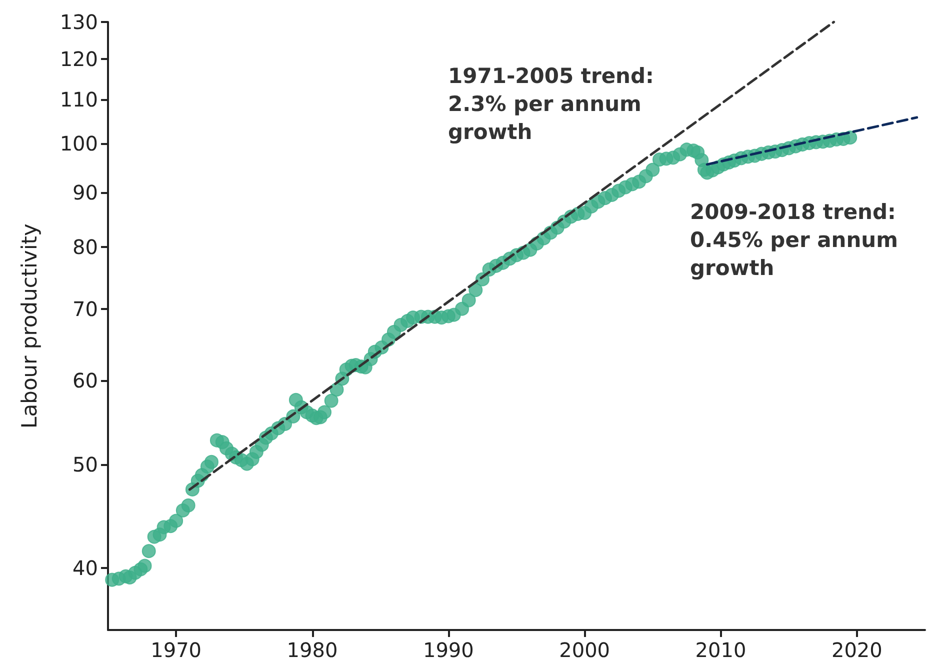  Describe the element at coordinates (85, 380) in the screenshot. I see `y-tick-label: 60` at that location.